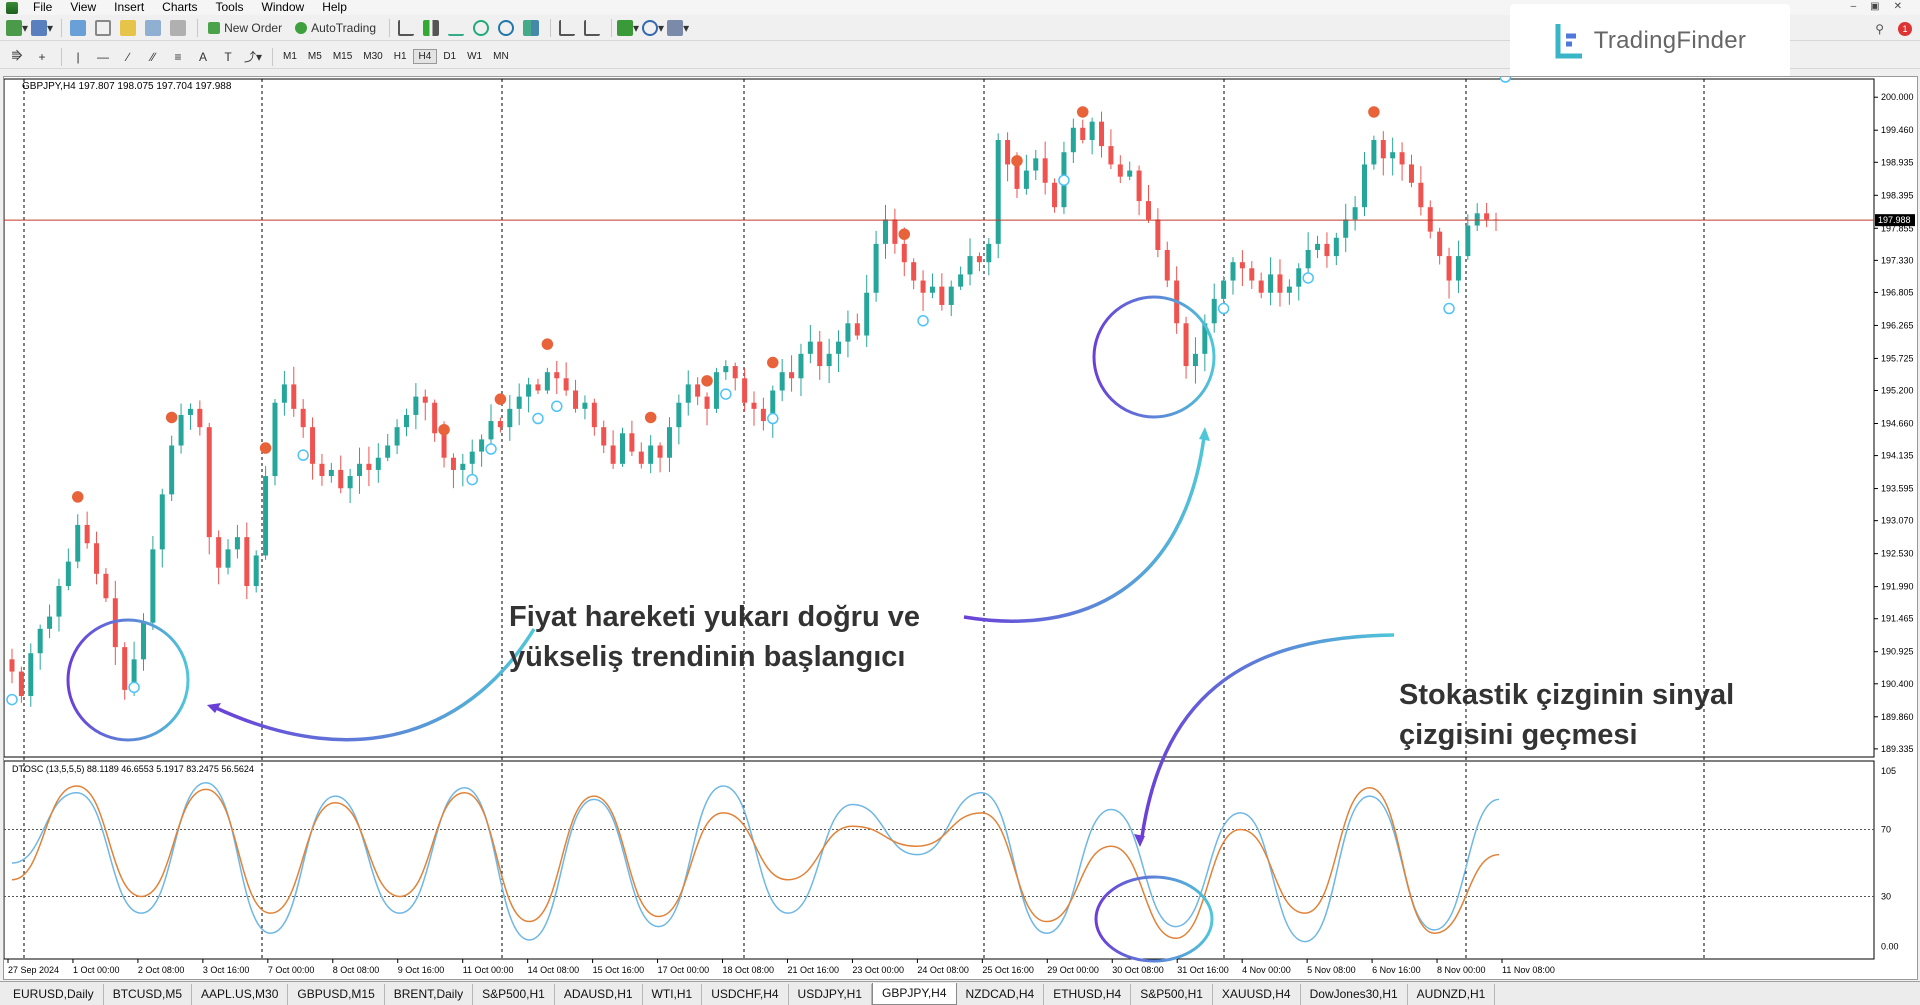 The image size is (1920, 1005). Describe the element at coordinates (78, 56) in the screenshot. I see `vertical-line-tool: |` at that location.